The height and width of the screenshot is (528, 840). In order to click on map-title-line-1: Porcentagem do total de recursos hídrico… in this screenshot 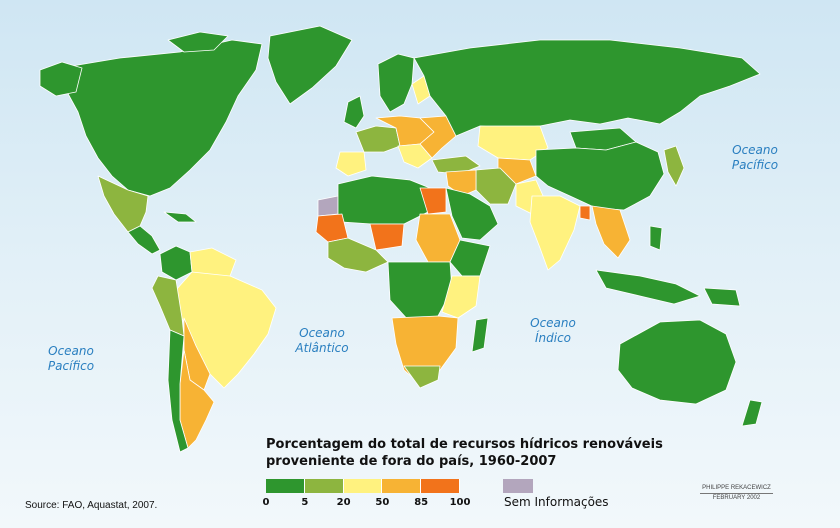, I will do `click(464, 444)`.